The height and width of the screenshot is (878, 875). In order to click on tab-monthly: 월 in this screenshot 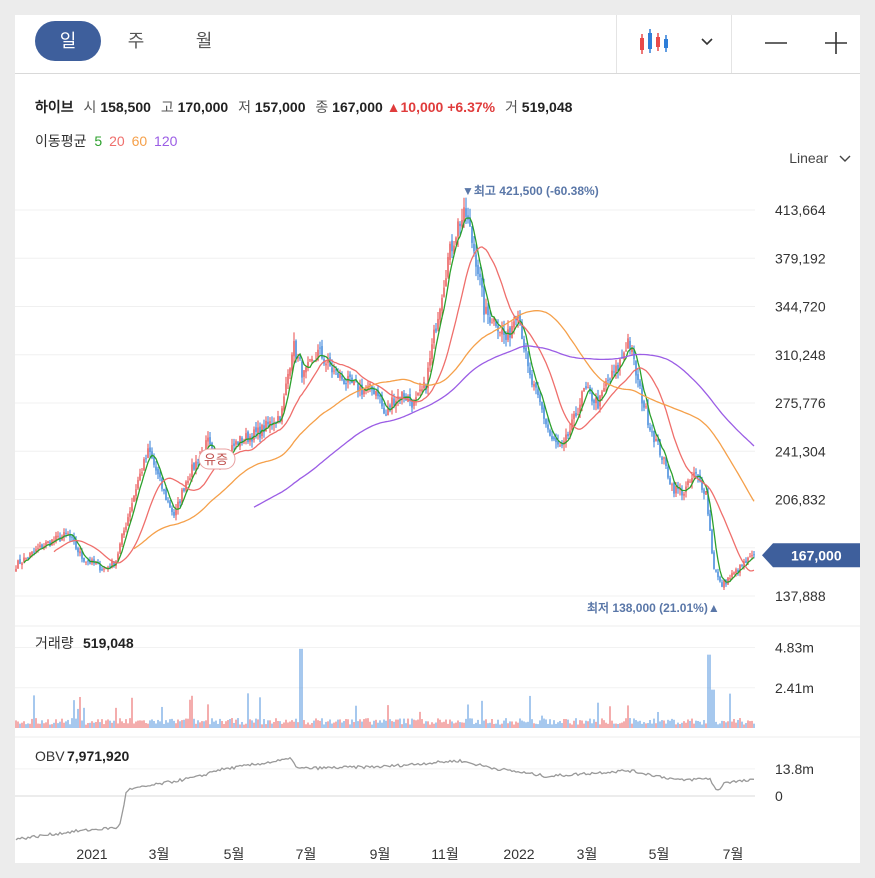, I will do `click(204, 41)`.